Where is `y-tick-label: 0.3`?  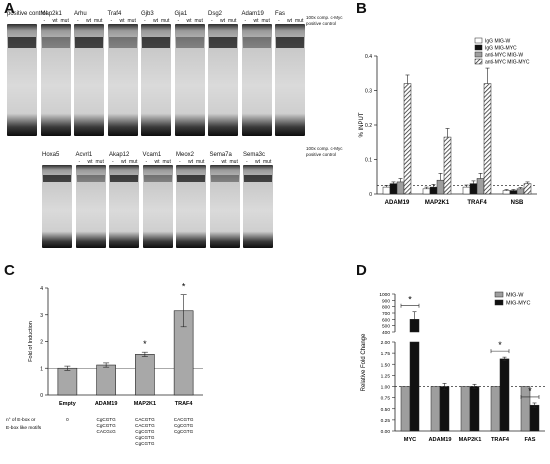 y-tick-label: 0.3 is located at coordinates (368, 92).